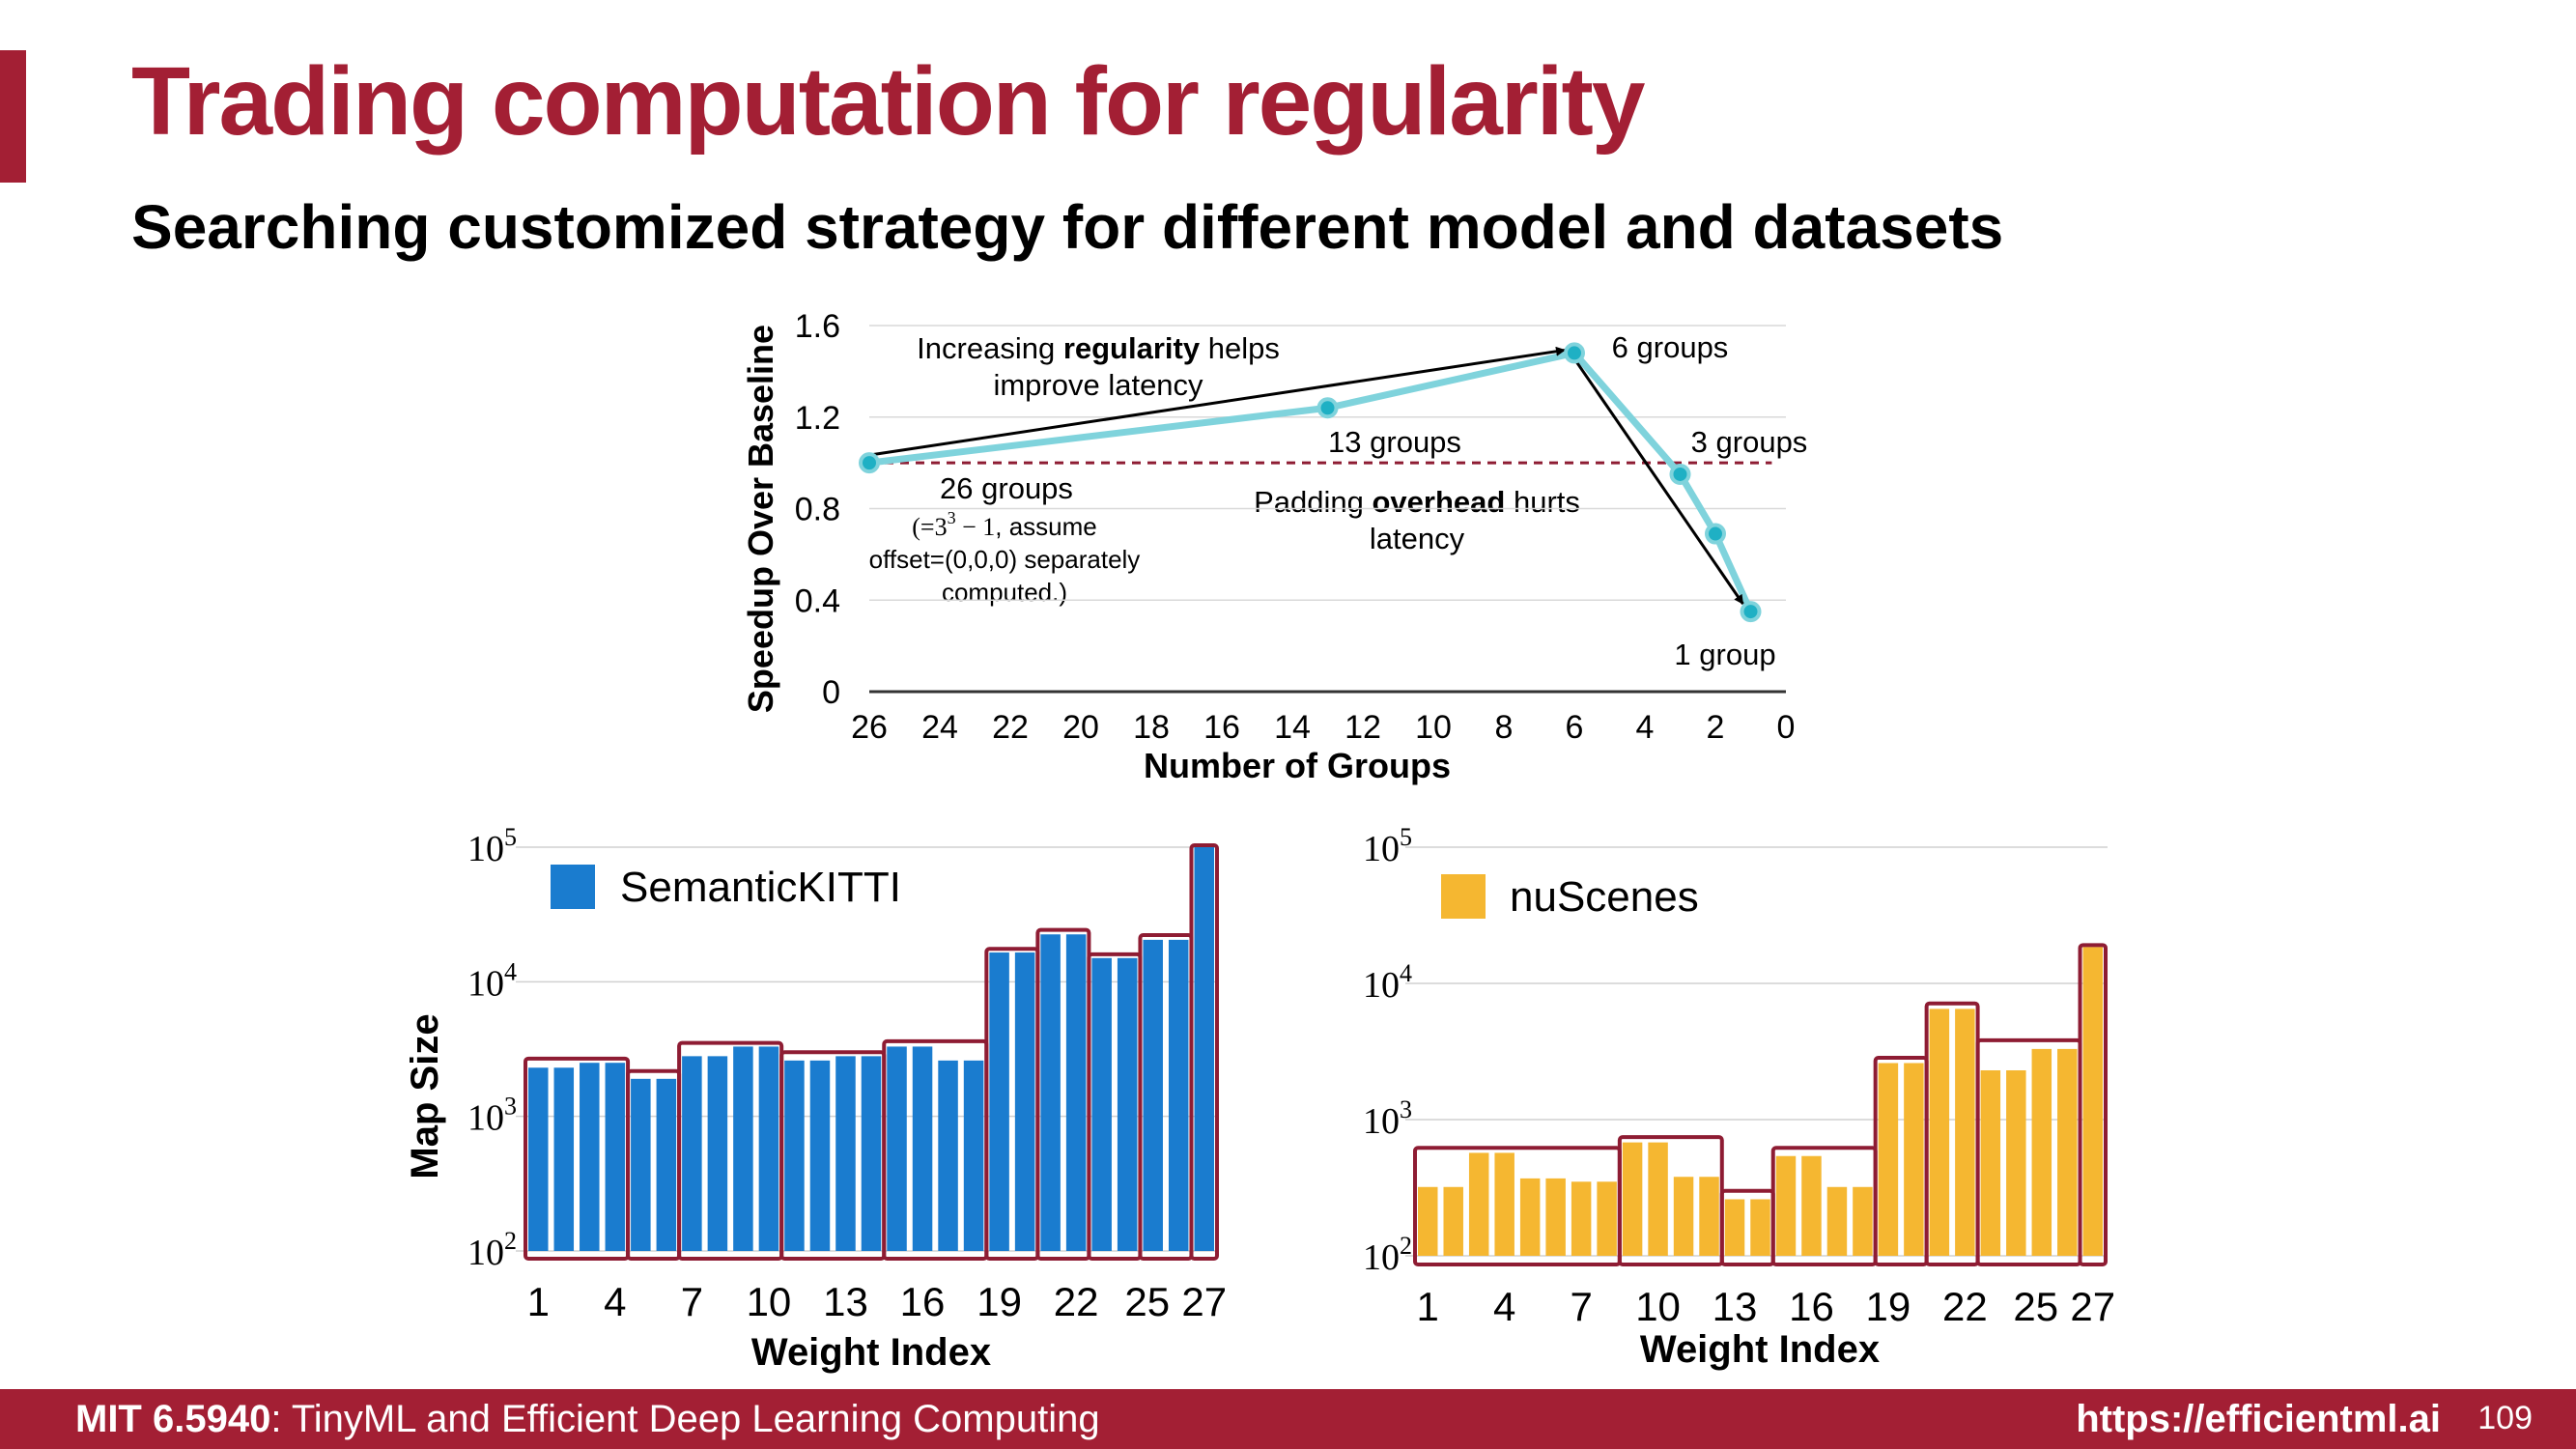 The width and height of the screenshot is (2576, 1449). Describe the element at coordinates (1221, 727) in the screenshot. I see `line-chart-xtick-label: 16` at that location.